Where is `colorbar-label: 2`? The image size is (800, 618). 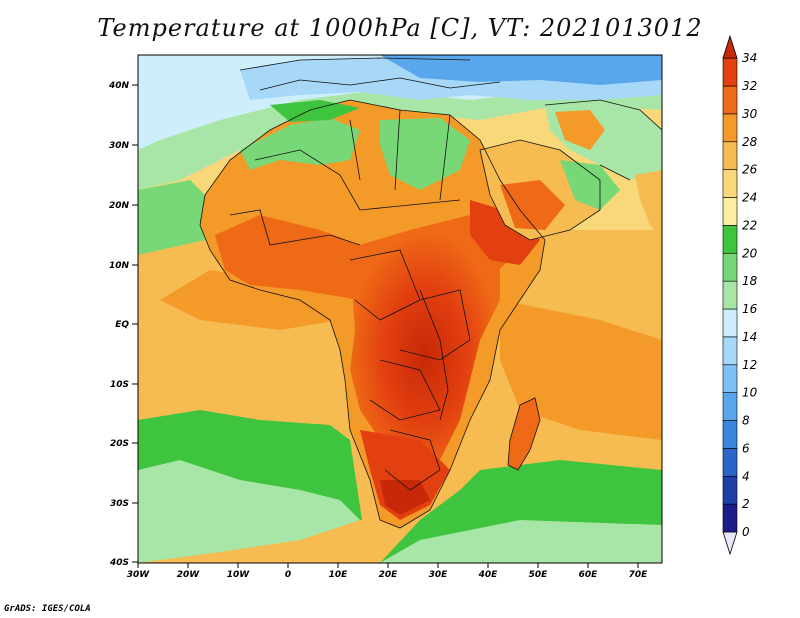 colorbar-label: 2 is located at coordinates (746, 504).